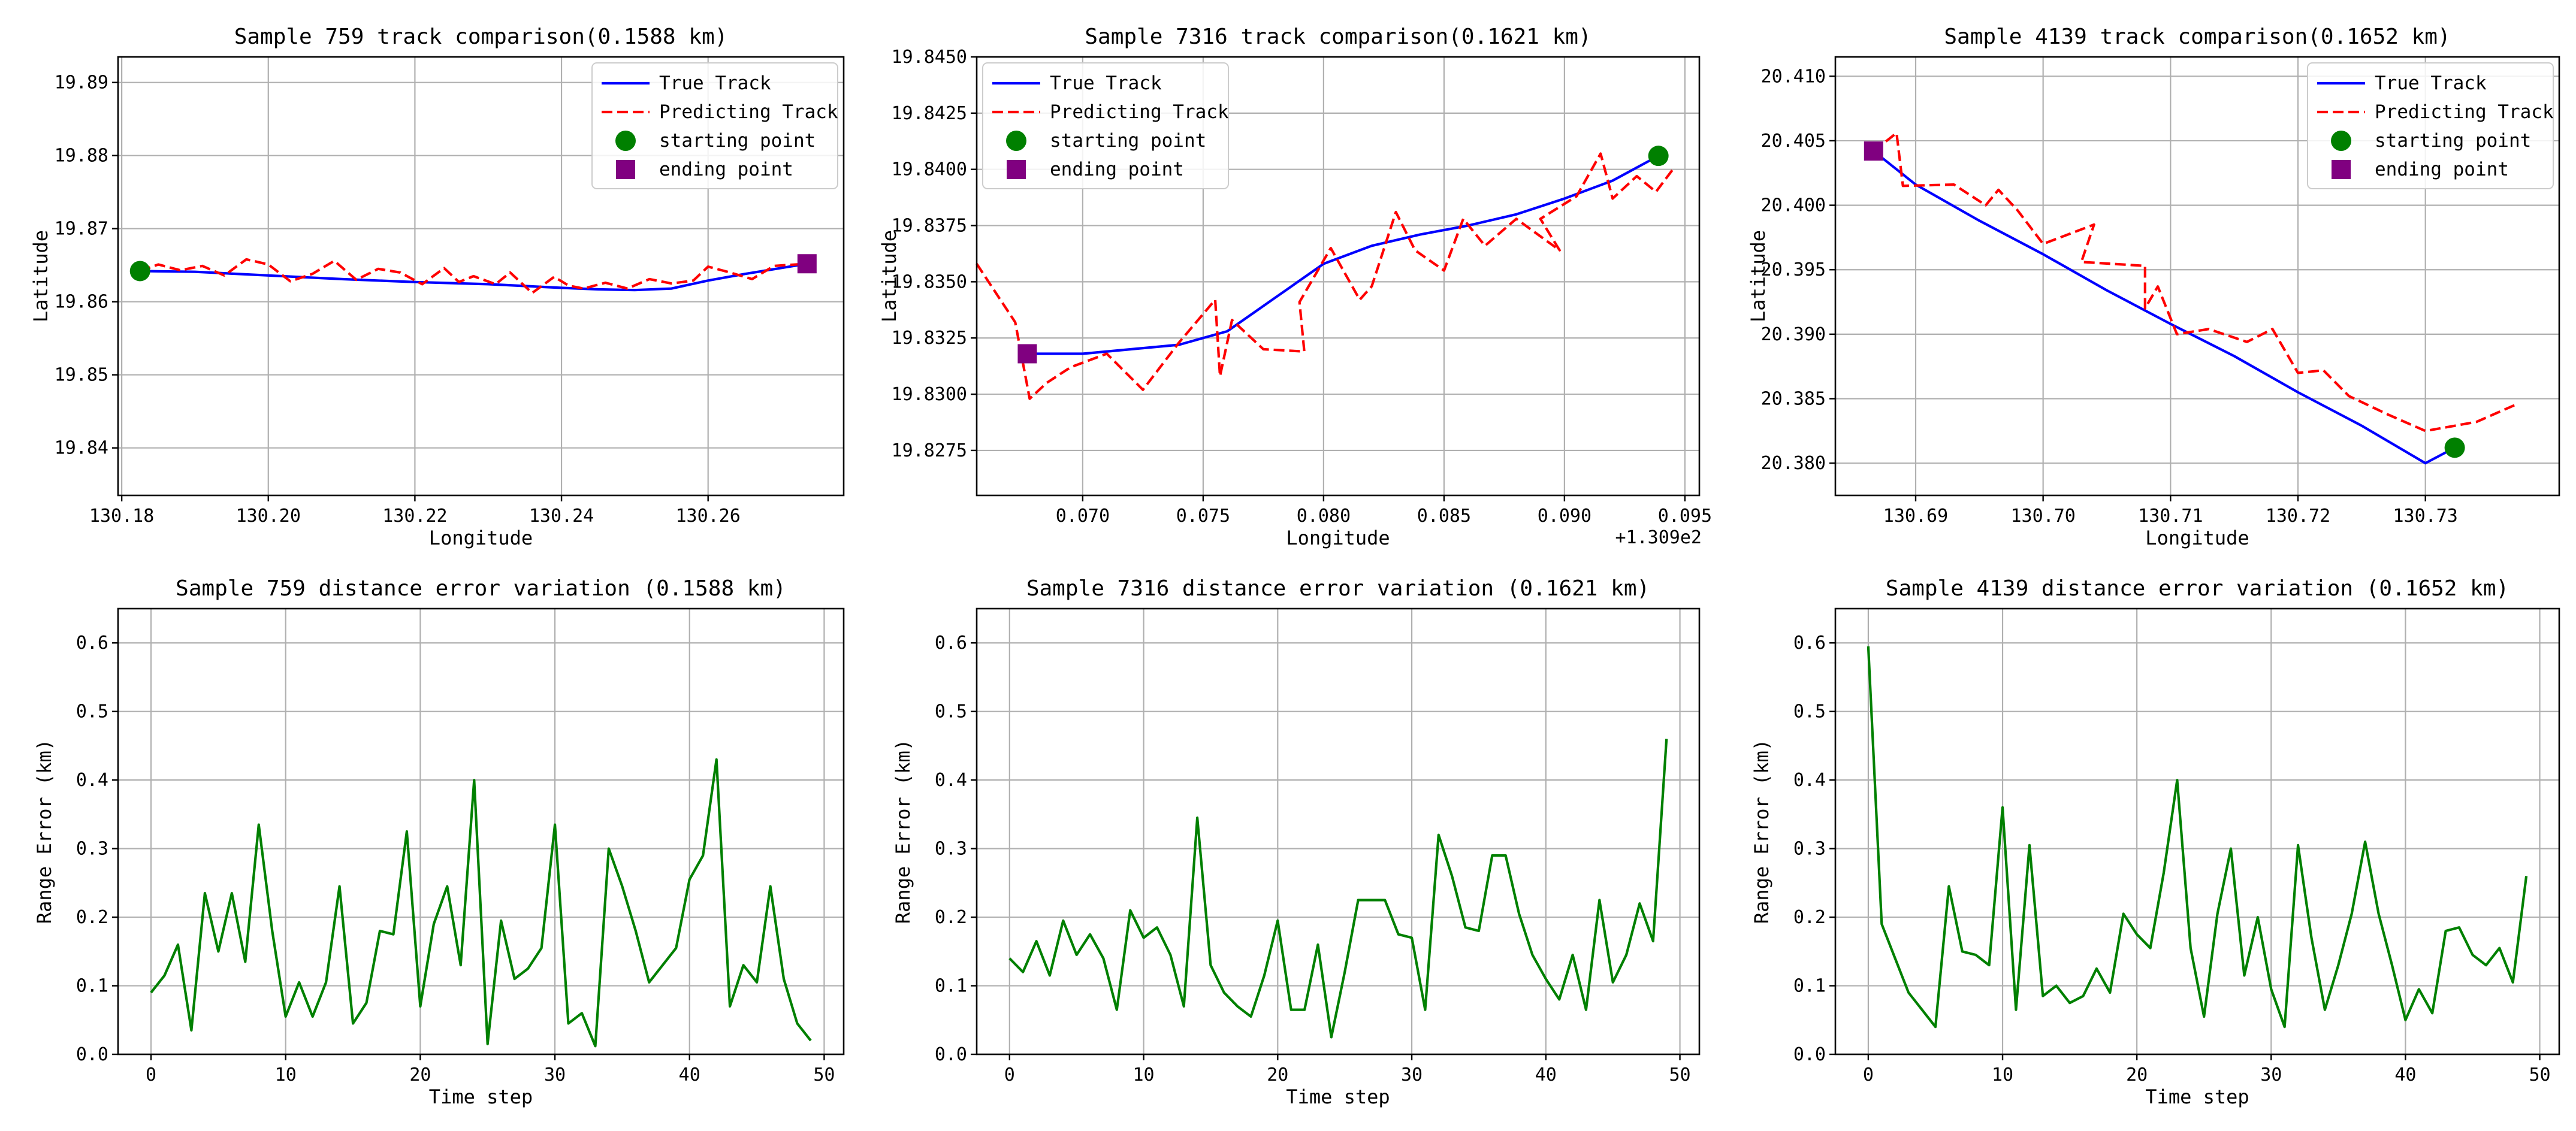 The width and height of the screenshot is (2576, 1131). What do you see at coordinates (82, 230) in the screenshot?
I see `y-tick-label: 19.87` at bounding box center [82, 230].